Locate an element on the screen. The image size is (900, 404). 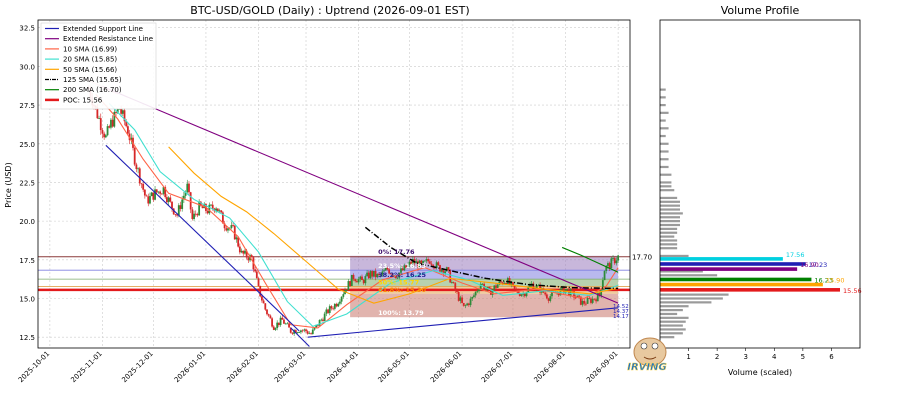
fib-label: 100%: 13.79 is located at coordinates (401, 313).